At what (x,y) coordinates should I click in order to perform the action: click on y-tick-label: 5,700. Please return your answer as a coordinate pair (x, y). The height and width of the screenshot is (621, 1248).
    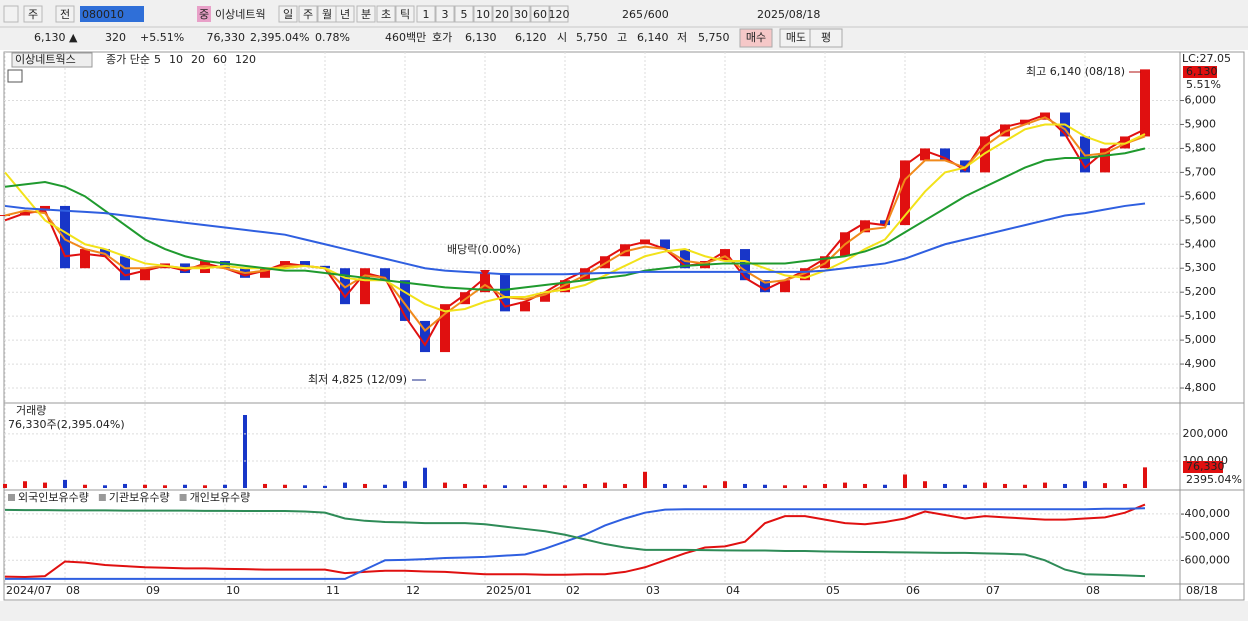
    Looking at the image, I should click on (1201, 171).